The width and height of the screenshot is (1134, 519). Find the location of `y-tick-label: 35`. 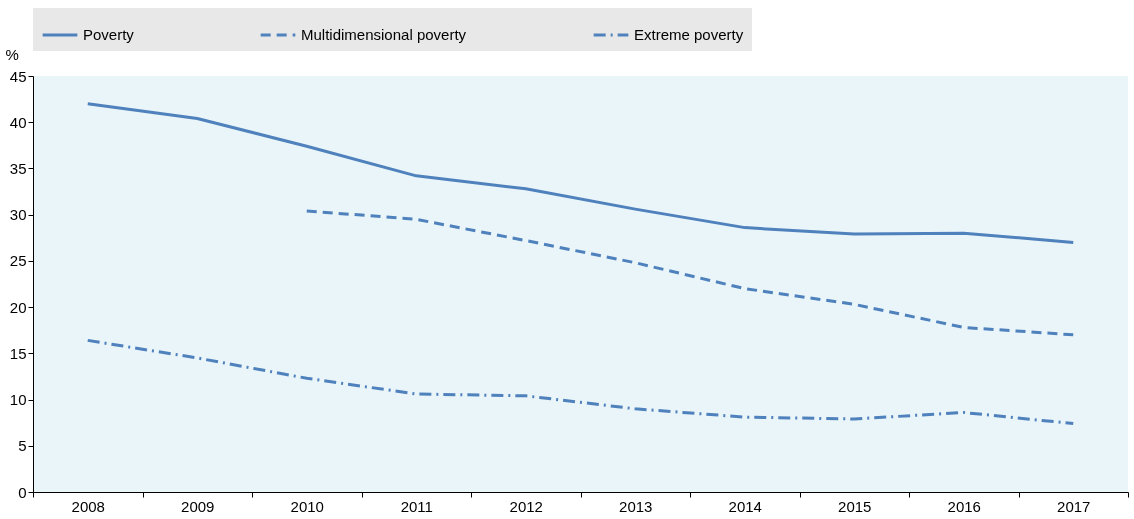

y-tick-label: 35 is located at coordinates (18, 168).